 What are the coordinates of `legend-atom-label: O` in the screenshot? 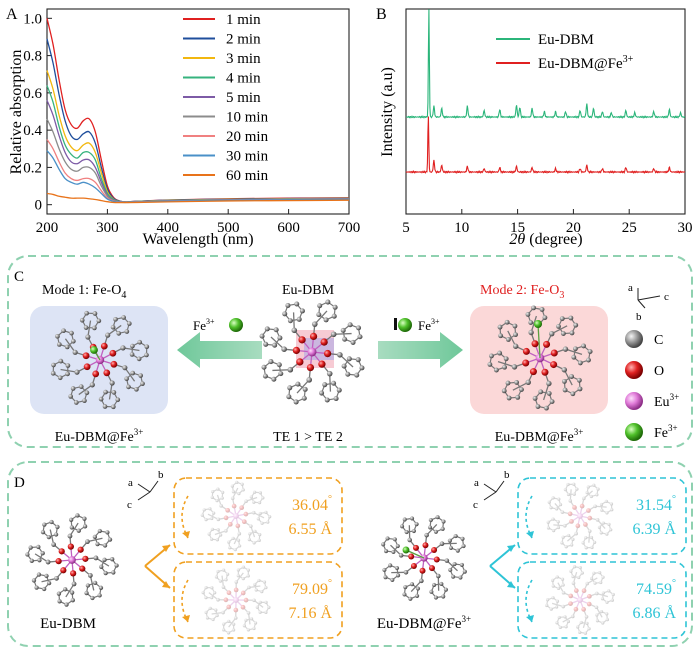 It's located at (659, 371).